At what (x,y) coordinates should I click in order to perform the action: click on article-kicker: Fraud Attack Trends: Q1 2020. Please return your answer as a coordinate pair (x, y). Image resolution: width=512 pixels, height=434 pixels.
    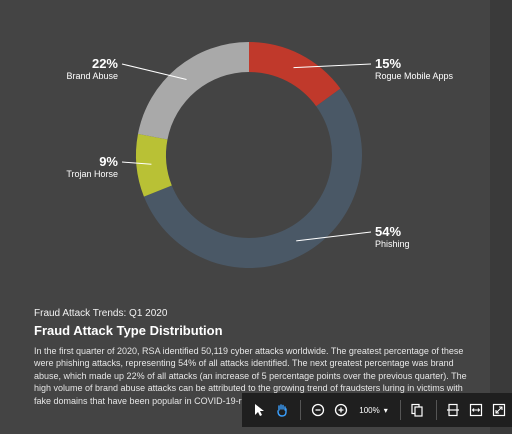
    Looking at the image, I should click on (101, 313).